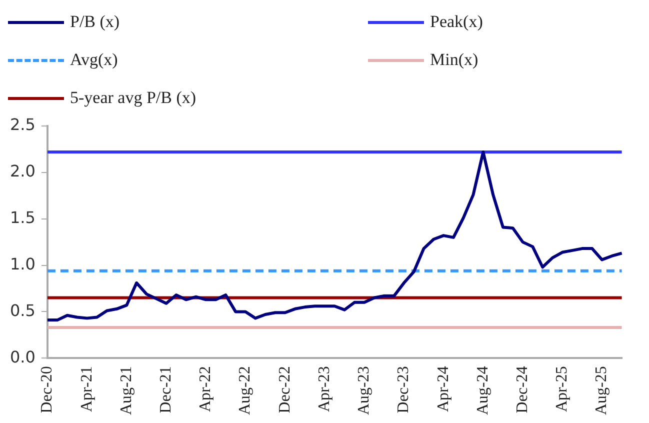 This screenshot has height=423, width=649. What do you see at coordinates (165, 390) in the screenshot?
I see `x-tick-label: Dec-21` at bounding box center [165, 390].